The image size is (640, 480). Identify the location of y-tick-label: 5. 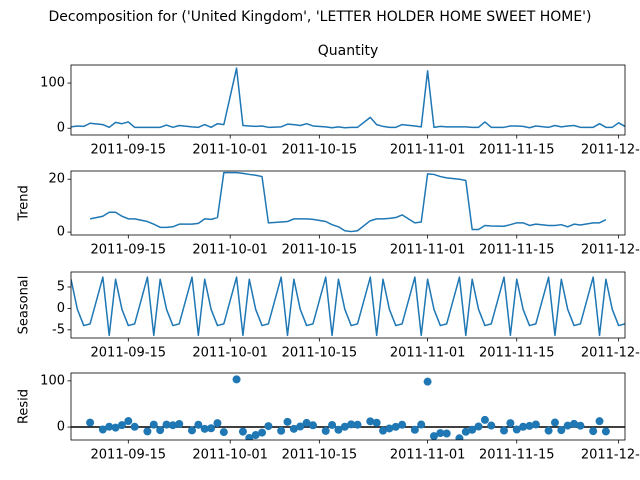
(61, 287).